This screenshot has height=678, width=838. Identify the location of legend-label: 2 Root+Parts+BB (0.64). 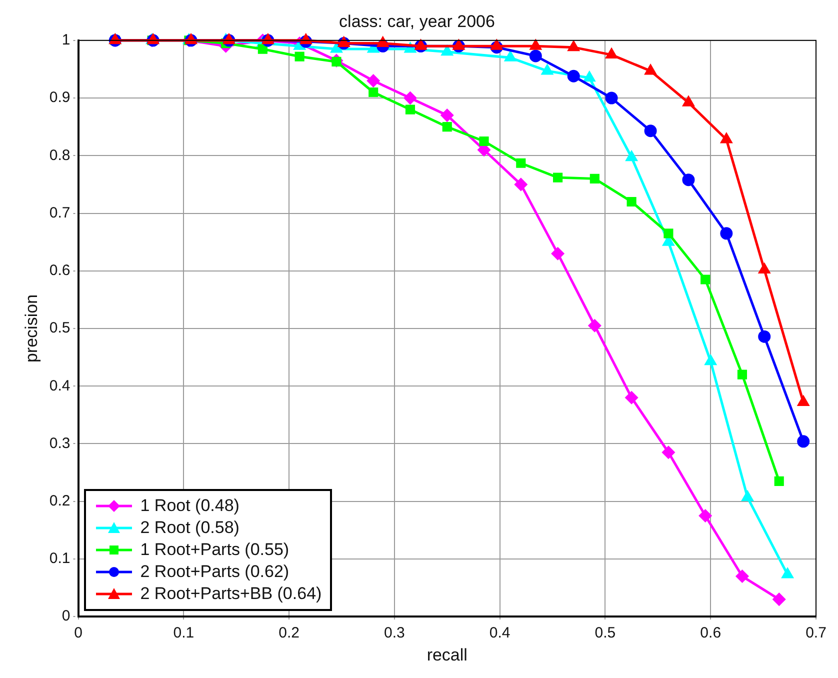
(231, 593).